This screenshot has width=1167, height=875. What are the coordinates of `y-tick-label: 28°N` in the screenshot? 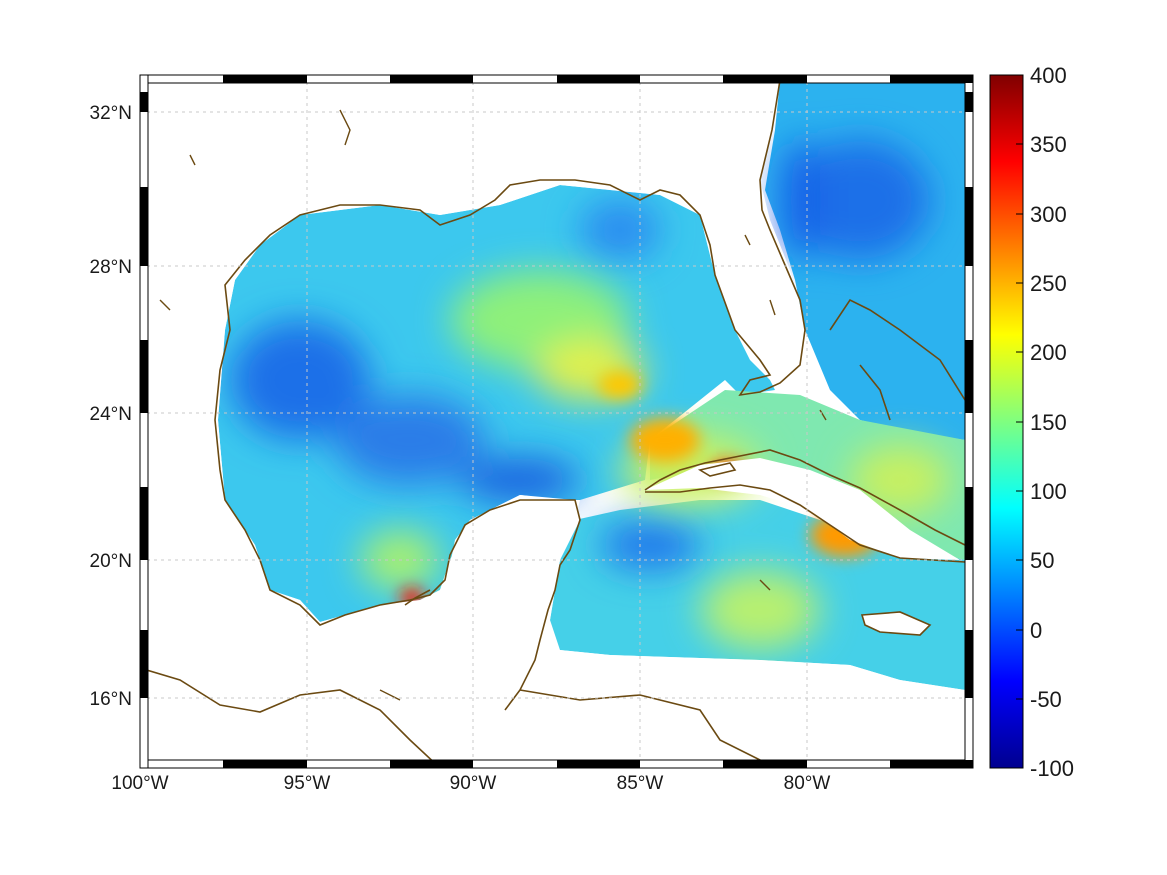 It's located at (111, 267).